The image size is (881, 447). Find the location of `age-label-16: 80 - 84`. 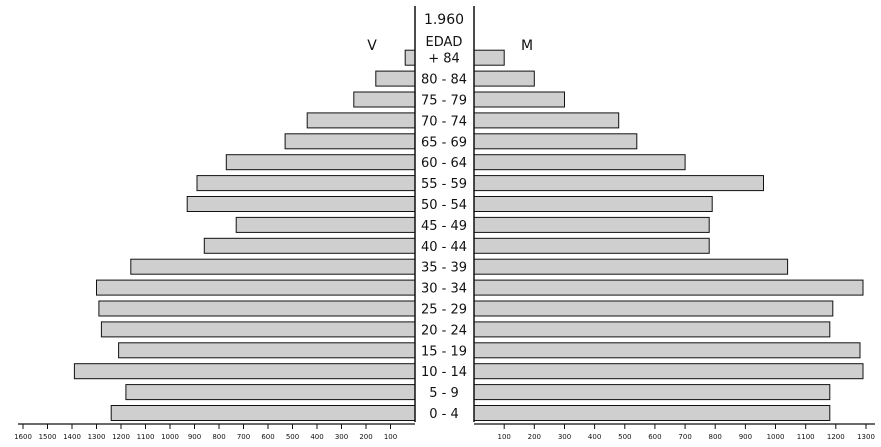

age-label-16: 80 - 84 is located at coordinates (444, 80).